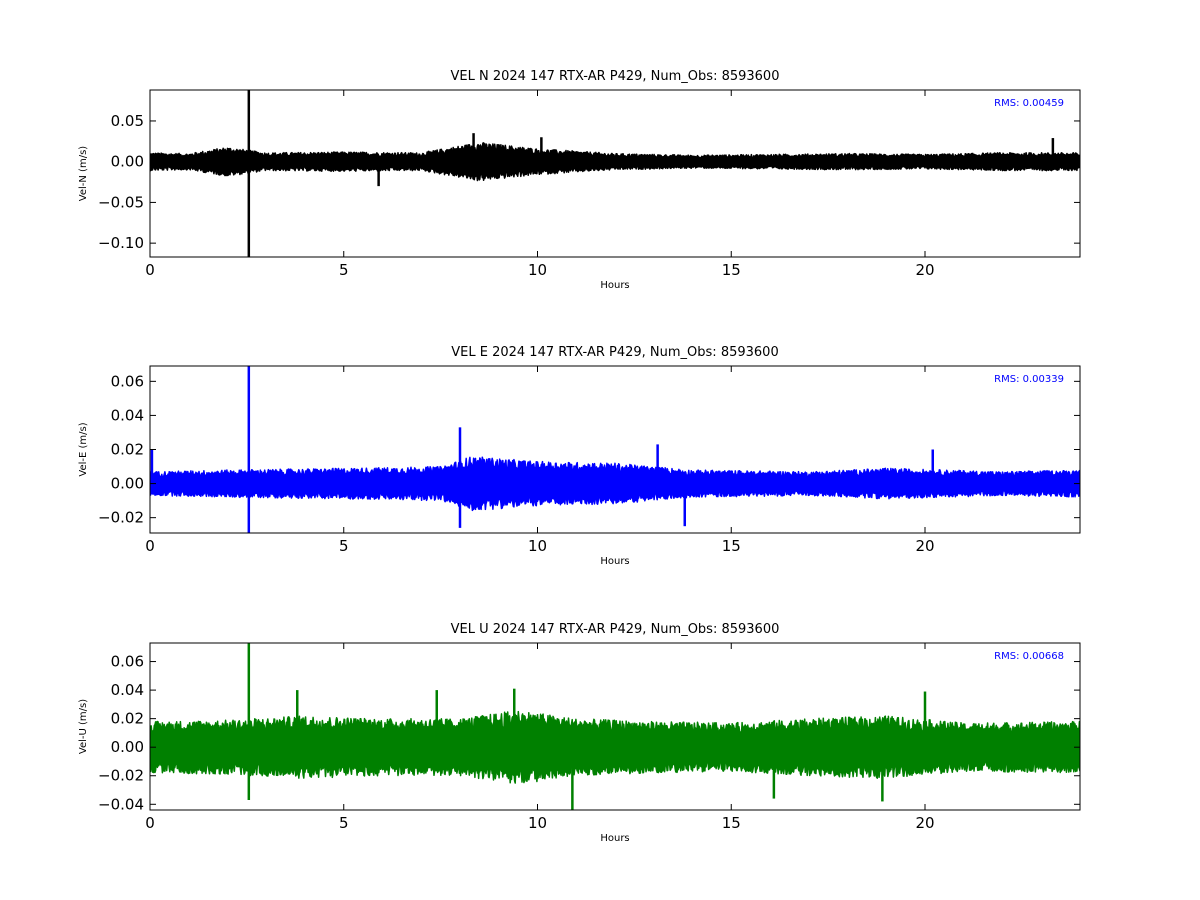 The height and width of the screenshot is (900, 1200). I want to click on y-axis-label: Vel-U (m/s), so click(83, 726).